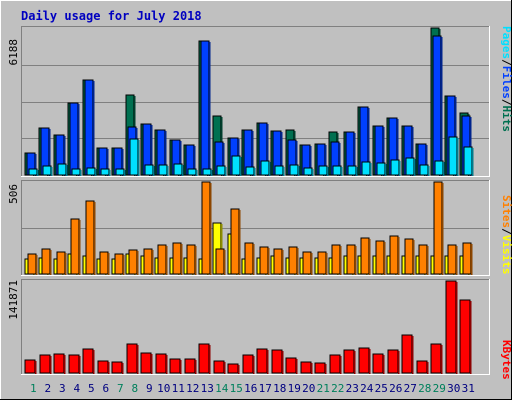  Describe the element at coordinates (236, 388) in the screenshot. I see `x-tick-label-day-15: 15` at that location.